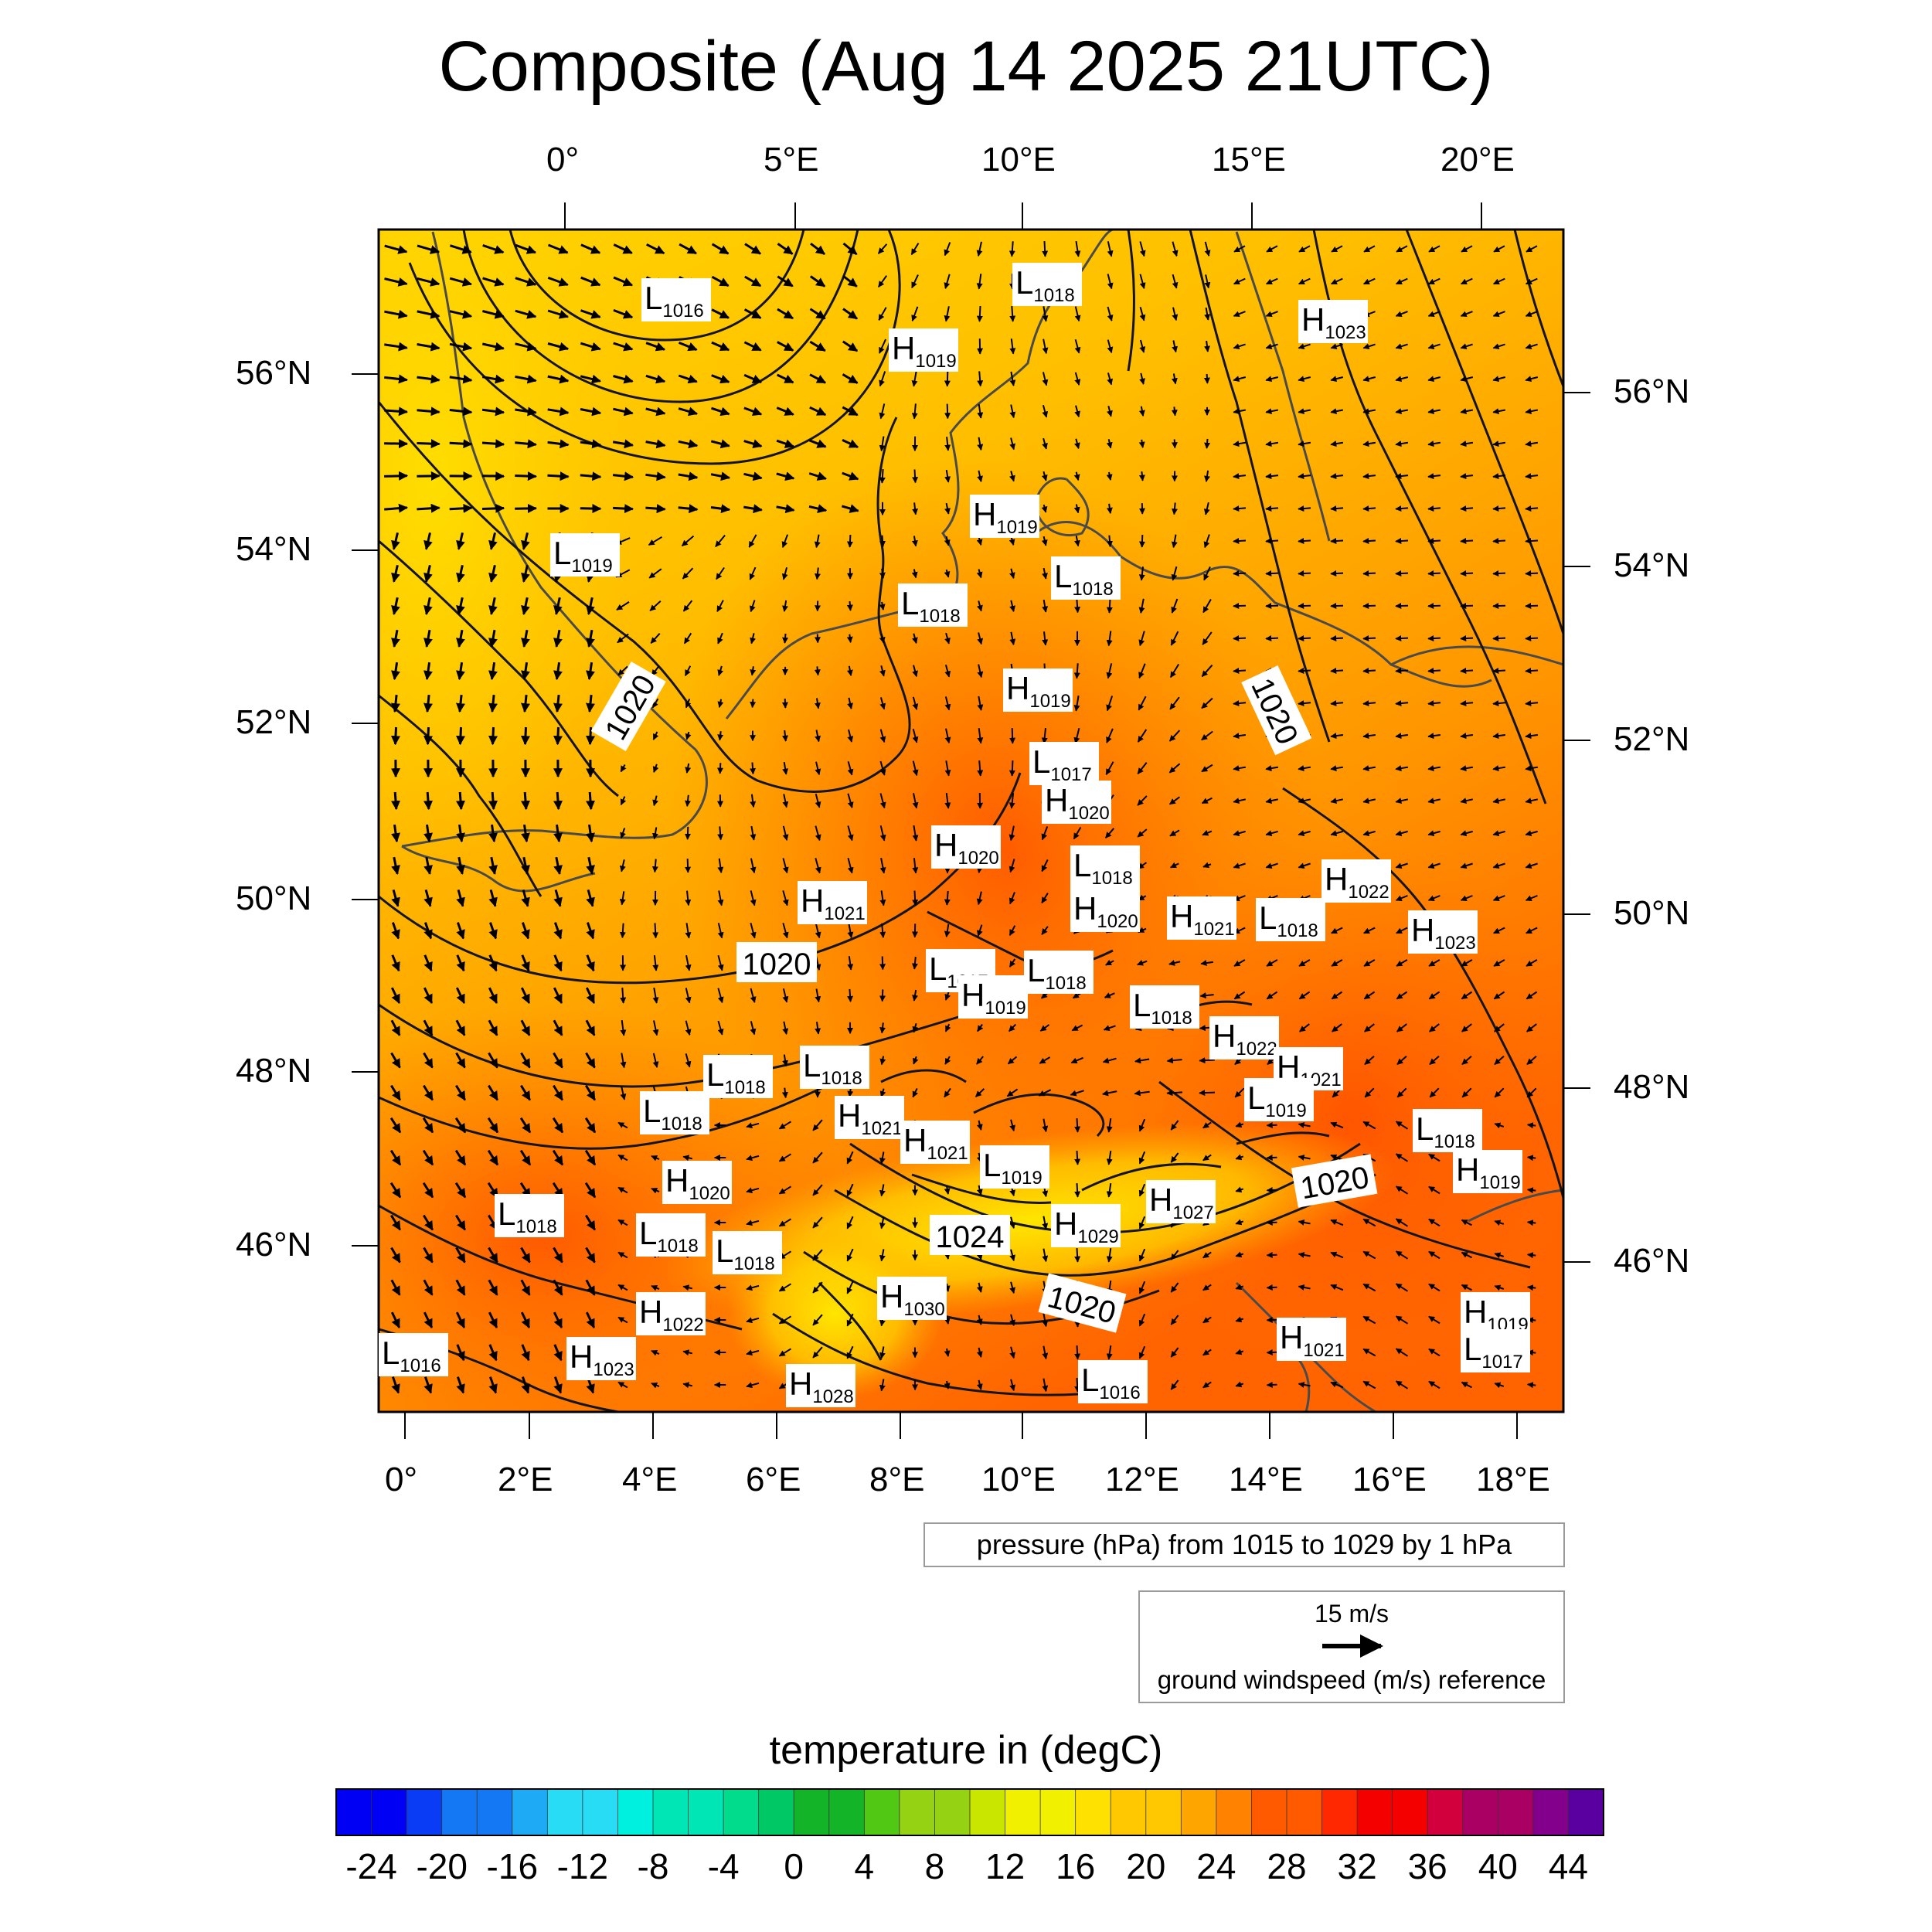 The image size is (1932, 1932). I want to click on colorbar-tick-label: 44, so click(1568, 1866).